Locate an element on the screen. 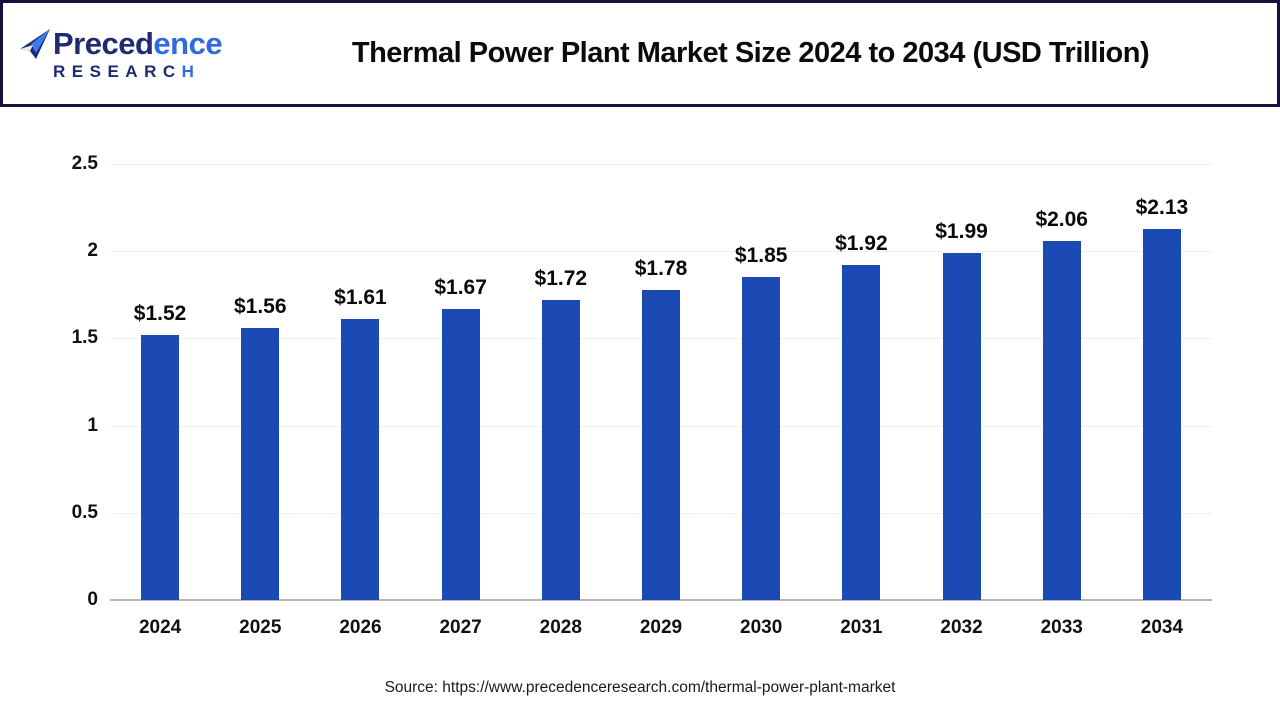 The height and width of the screenshot is (720, 1280). x-axis-tick-label: 2027 is located at coordinates (460, 627).